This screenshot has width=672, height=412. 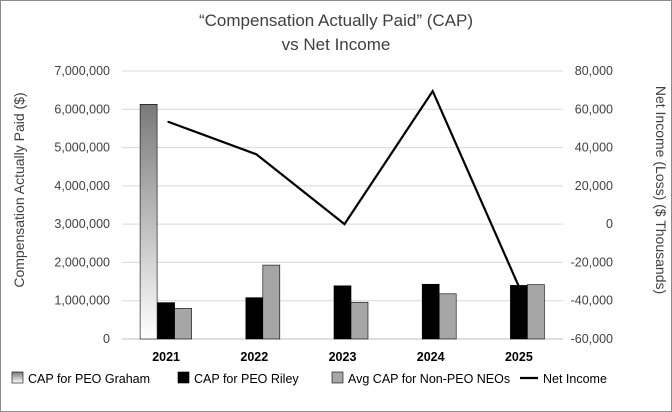 I want to click on bar-cap-for-peo-graham-2021, so click(x=148, y=222).